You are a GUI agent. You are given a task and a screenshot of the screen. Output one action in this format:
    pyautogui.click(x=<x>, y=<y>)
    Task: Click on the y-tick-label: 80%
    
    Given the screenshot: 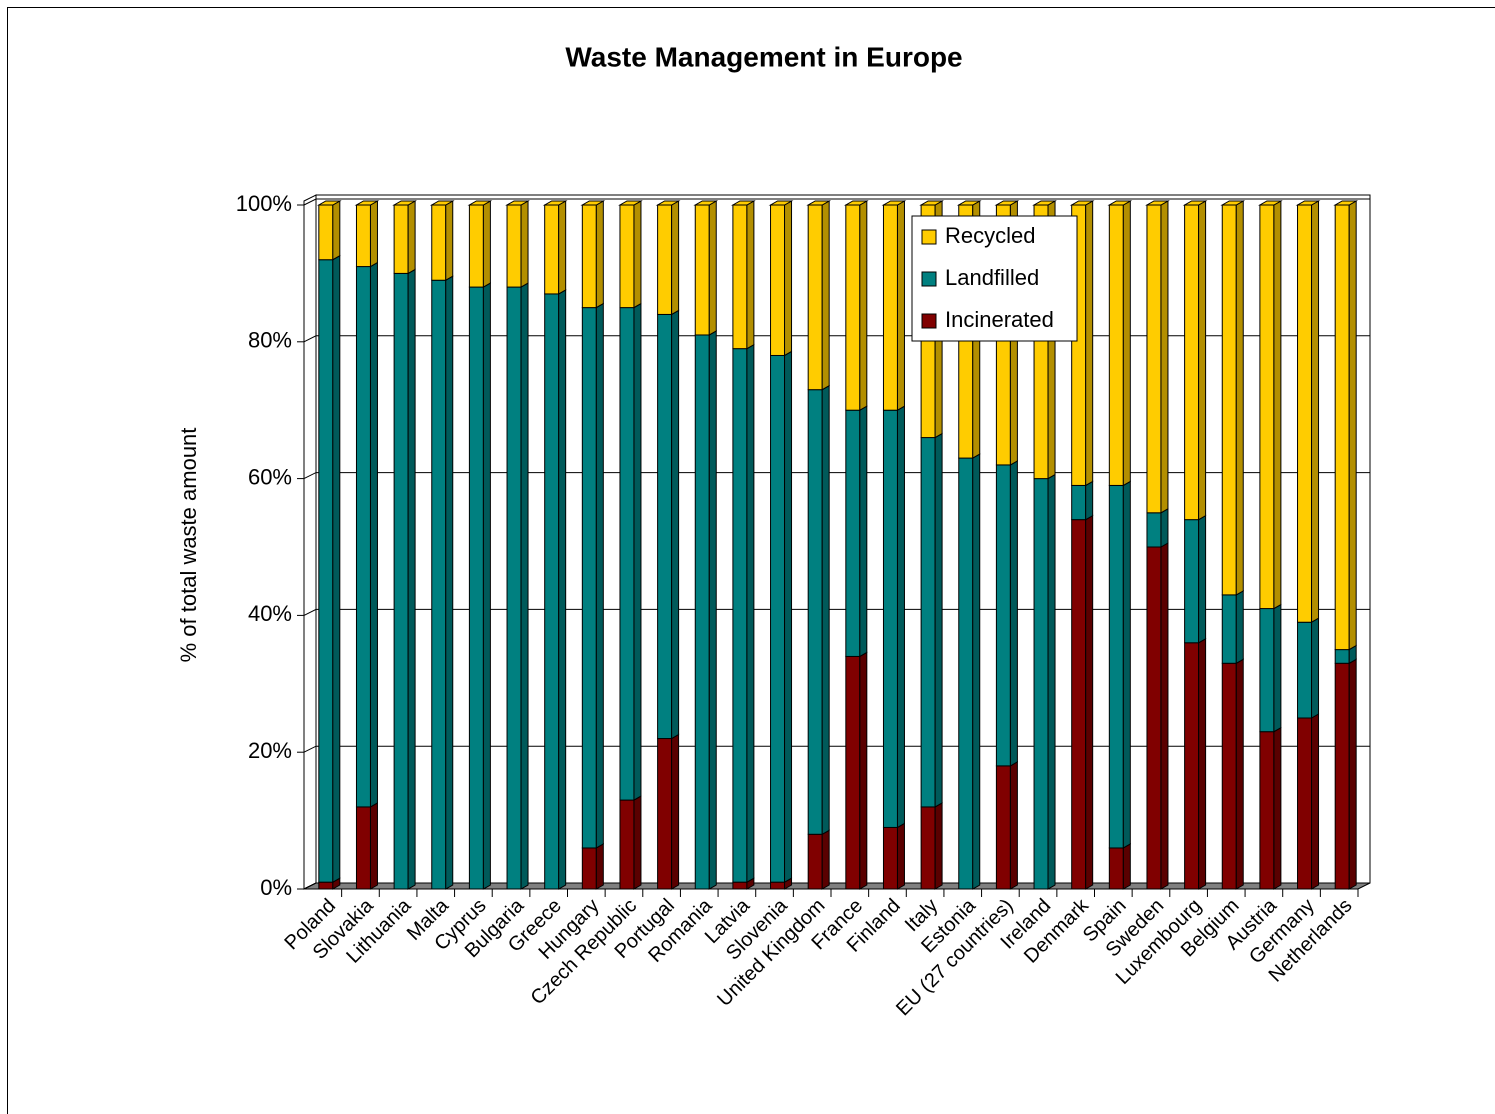 What is the action you would take?
    pyautogui.click(x=270, y=340)
    